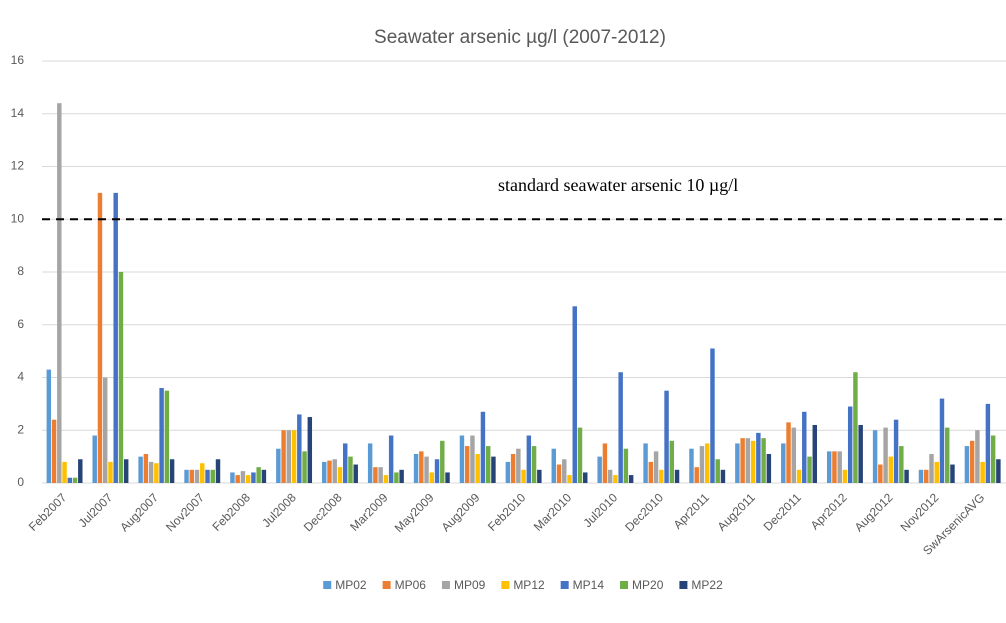 This screenshot has height=623, width=1006. Describe the element at coordinates (351, 585) in the screenshot. I see `legend-label: MP02` at that location.